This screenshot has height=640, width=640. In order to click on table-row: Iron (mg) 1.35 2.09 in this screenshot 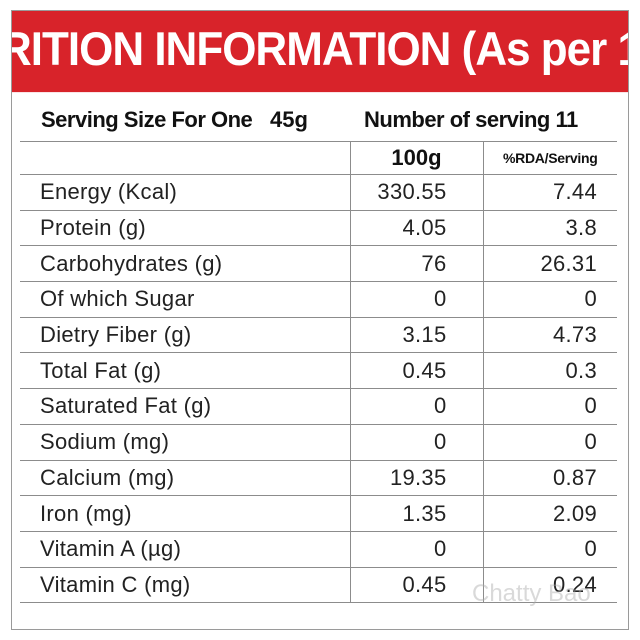, I will do `click(318, 513)`.